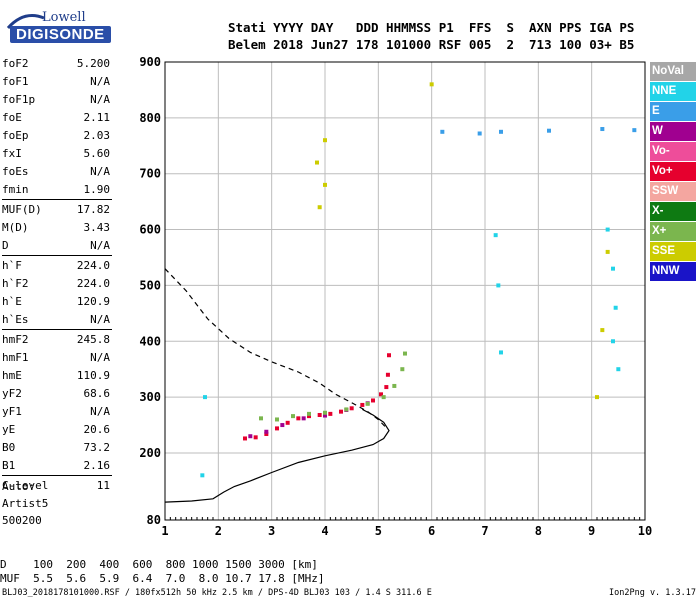 This screenshot has height=600, width=700. What do you see at coordinates (673, 191) in the screenshot?
I see `legend-item: SSW` at bounding box center [673, 191].